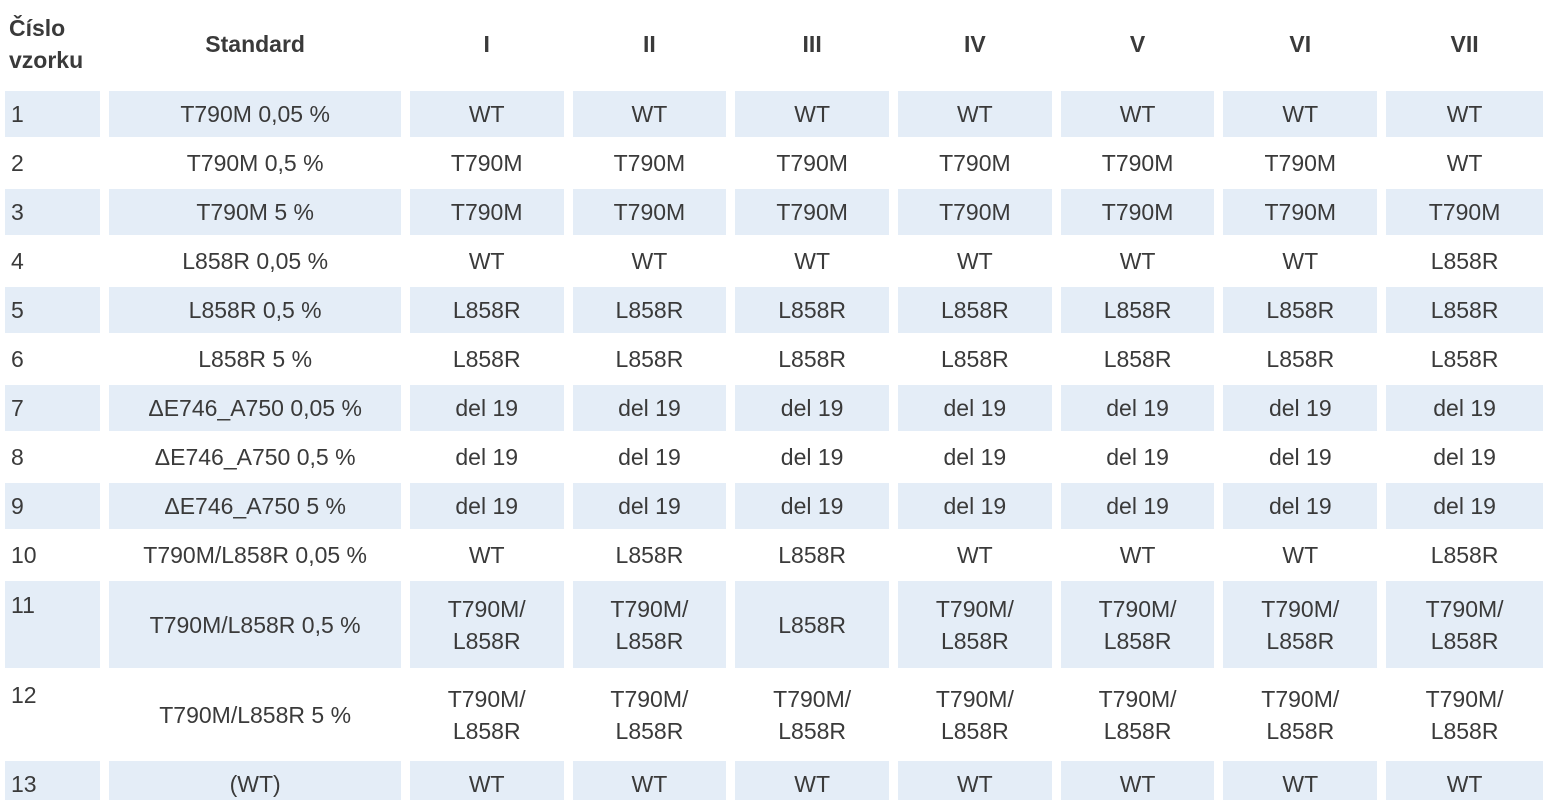 Image resolution: width=1548 pixels, height=800 pixels. Describe the element at coordinates (255, 624) in the screenshot. I see `standard-cell: T790M/L858R 0,5 %` at that location.